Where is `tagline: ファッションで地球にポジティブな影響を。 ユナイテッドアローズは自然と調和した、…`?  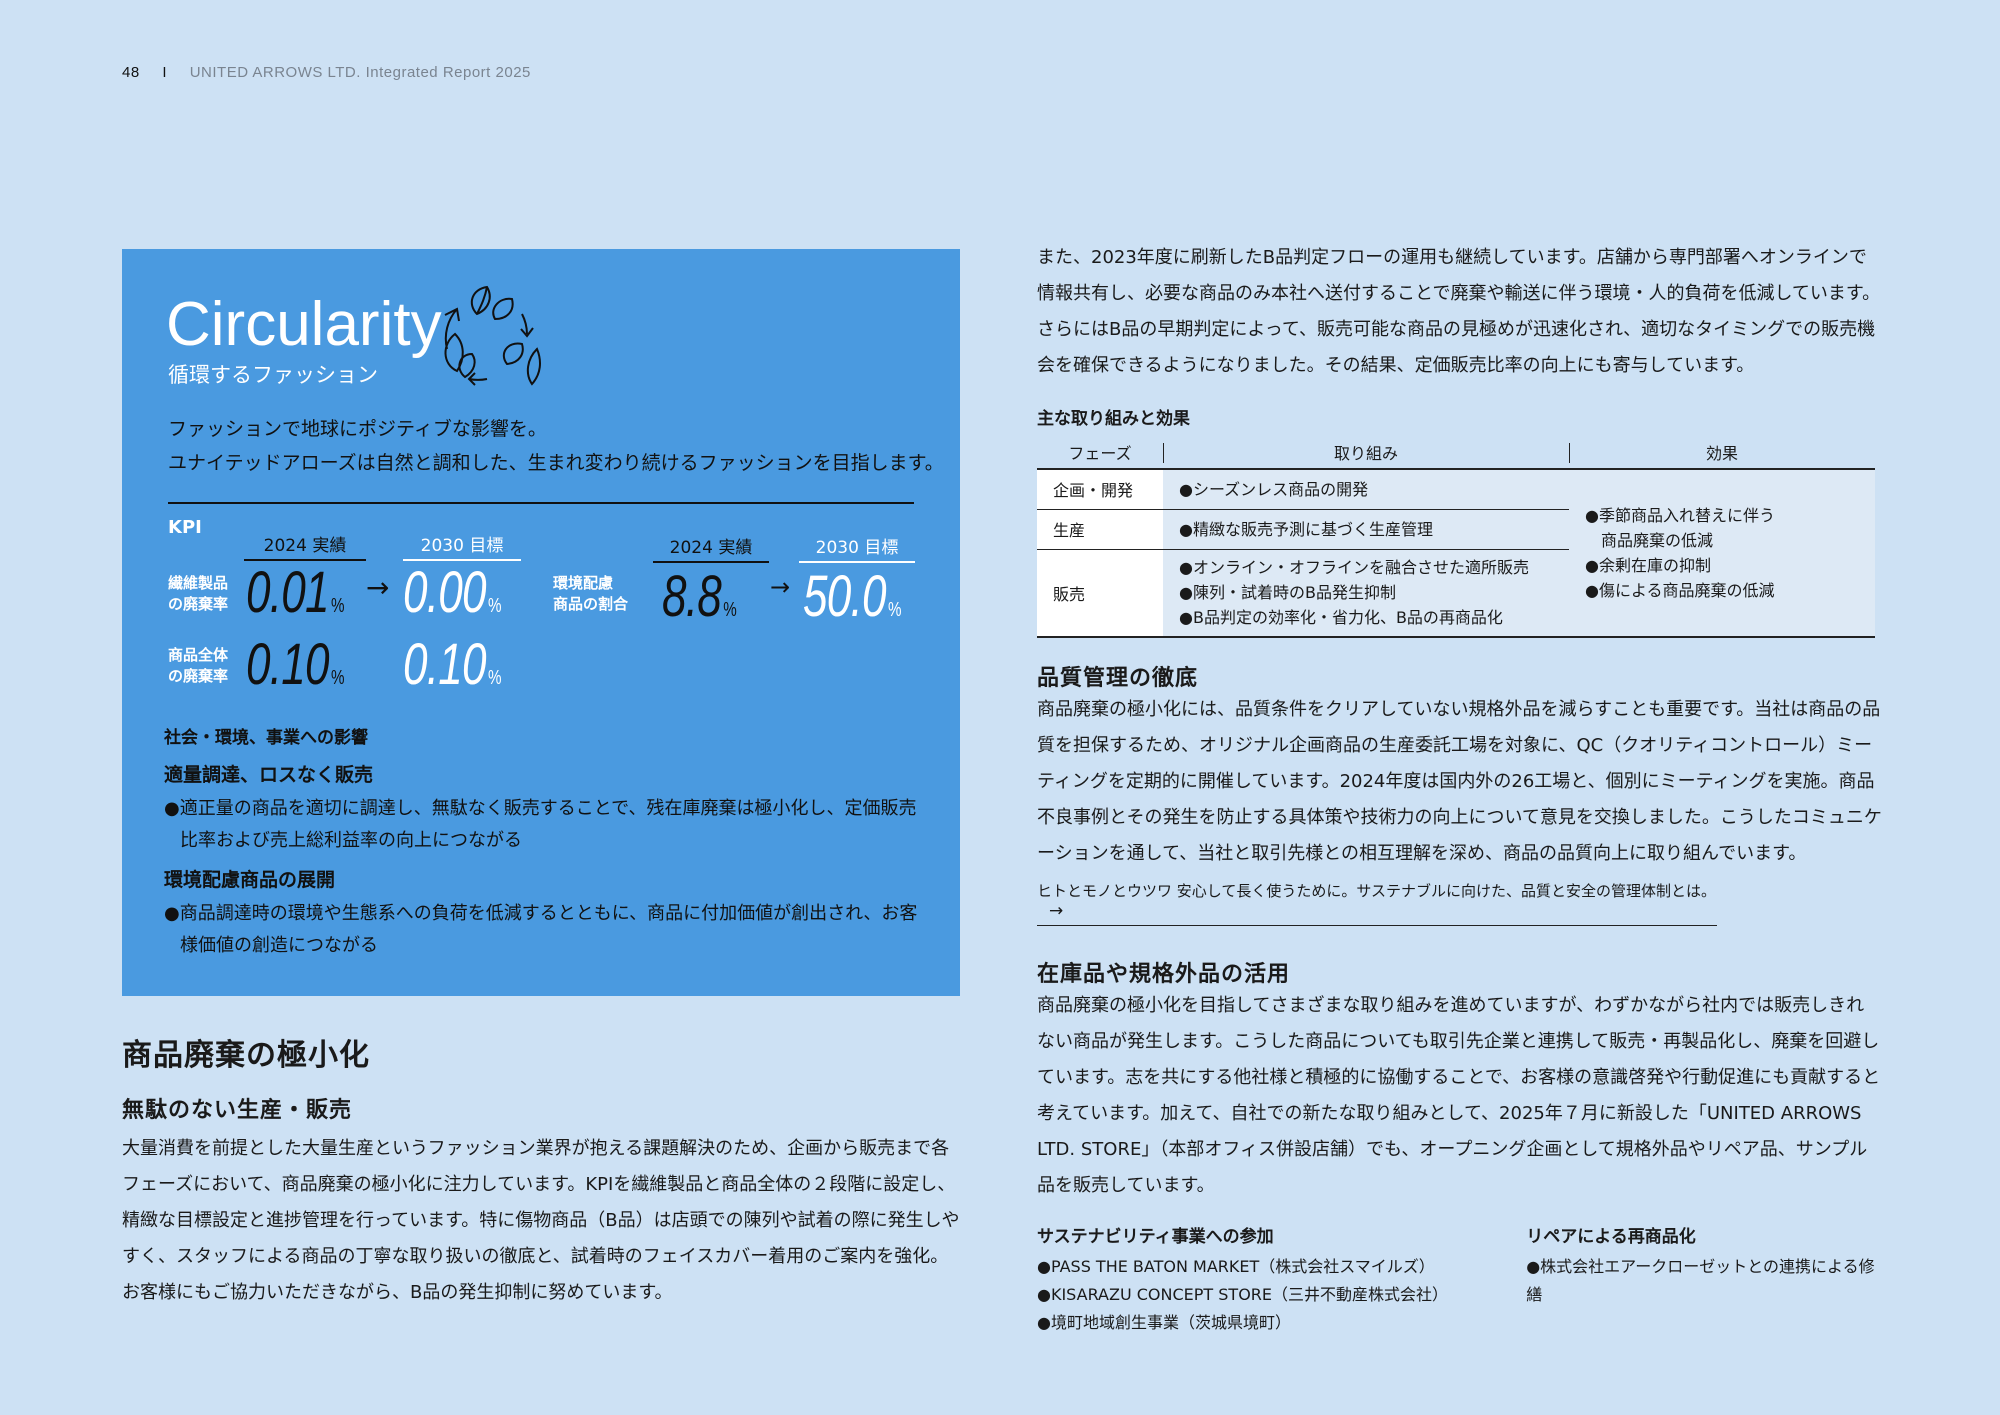
tagline: ファッションで地球にポジティブな影響を。 ユナイテッドアローズは自然と調和した、… is located at coordinates (556, 446).